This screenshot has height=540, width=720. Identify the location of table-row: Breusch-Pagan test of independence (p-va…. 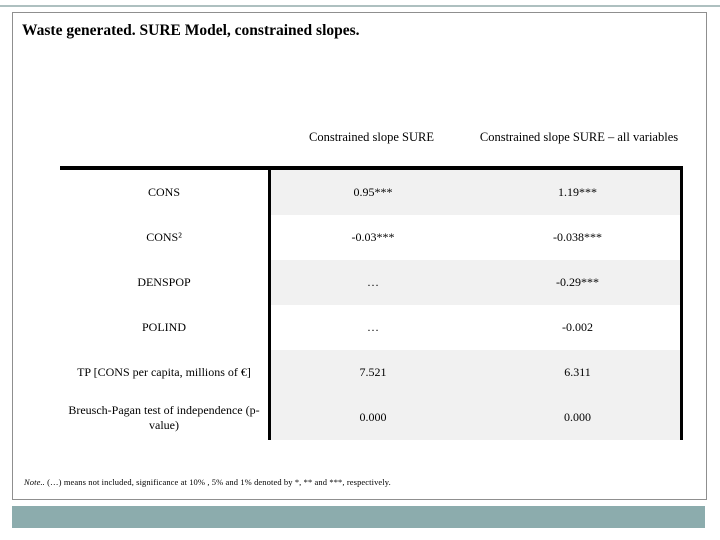
(371, 417).